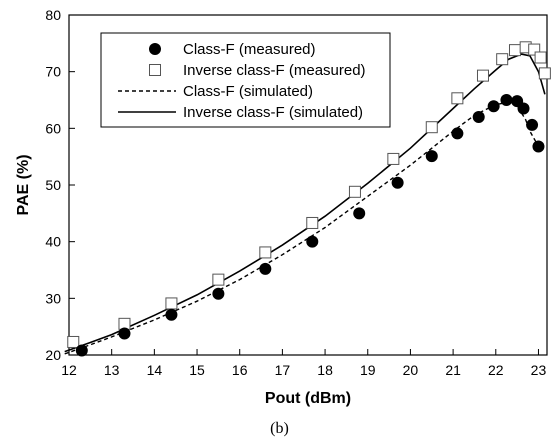 The height and width of the screenshot is (448, 559). What do you see at coordinates (240, 370) in the screenshot?
I see `x-tick-label: 16` at bounding box center [240, 370].